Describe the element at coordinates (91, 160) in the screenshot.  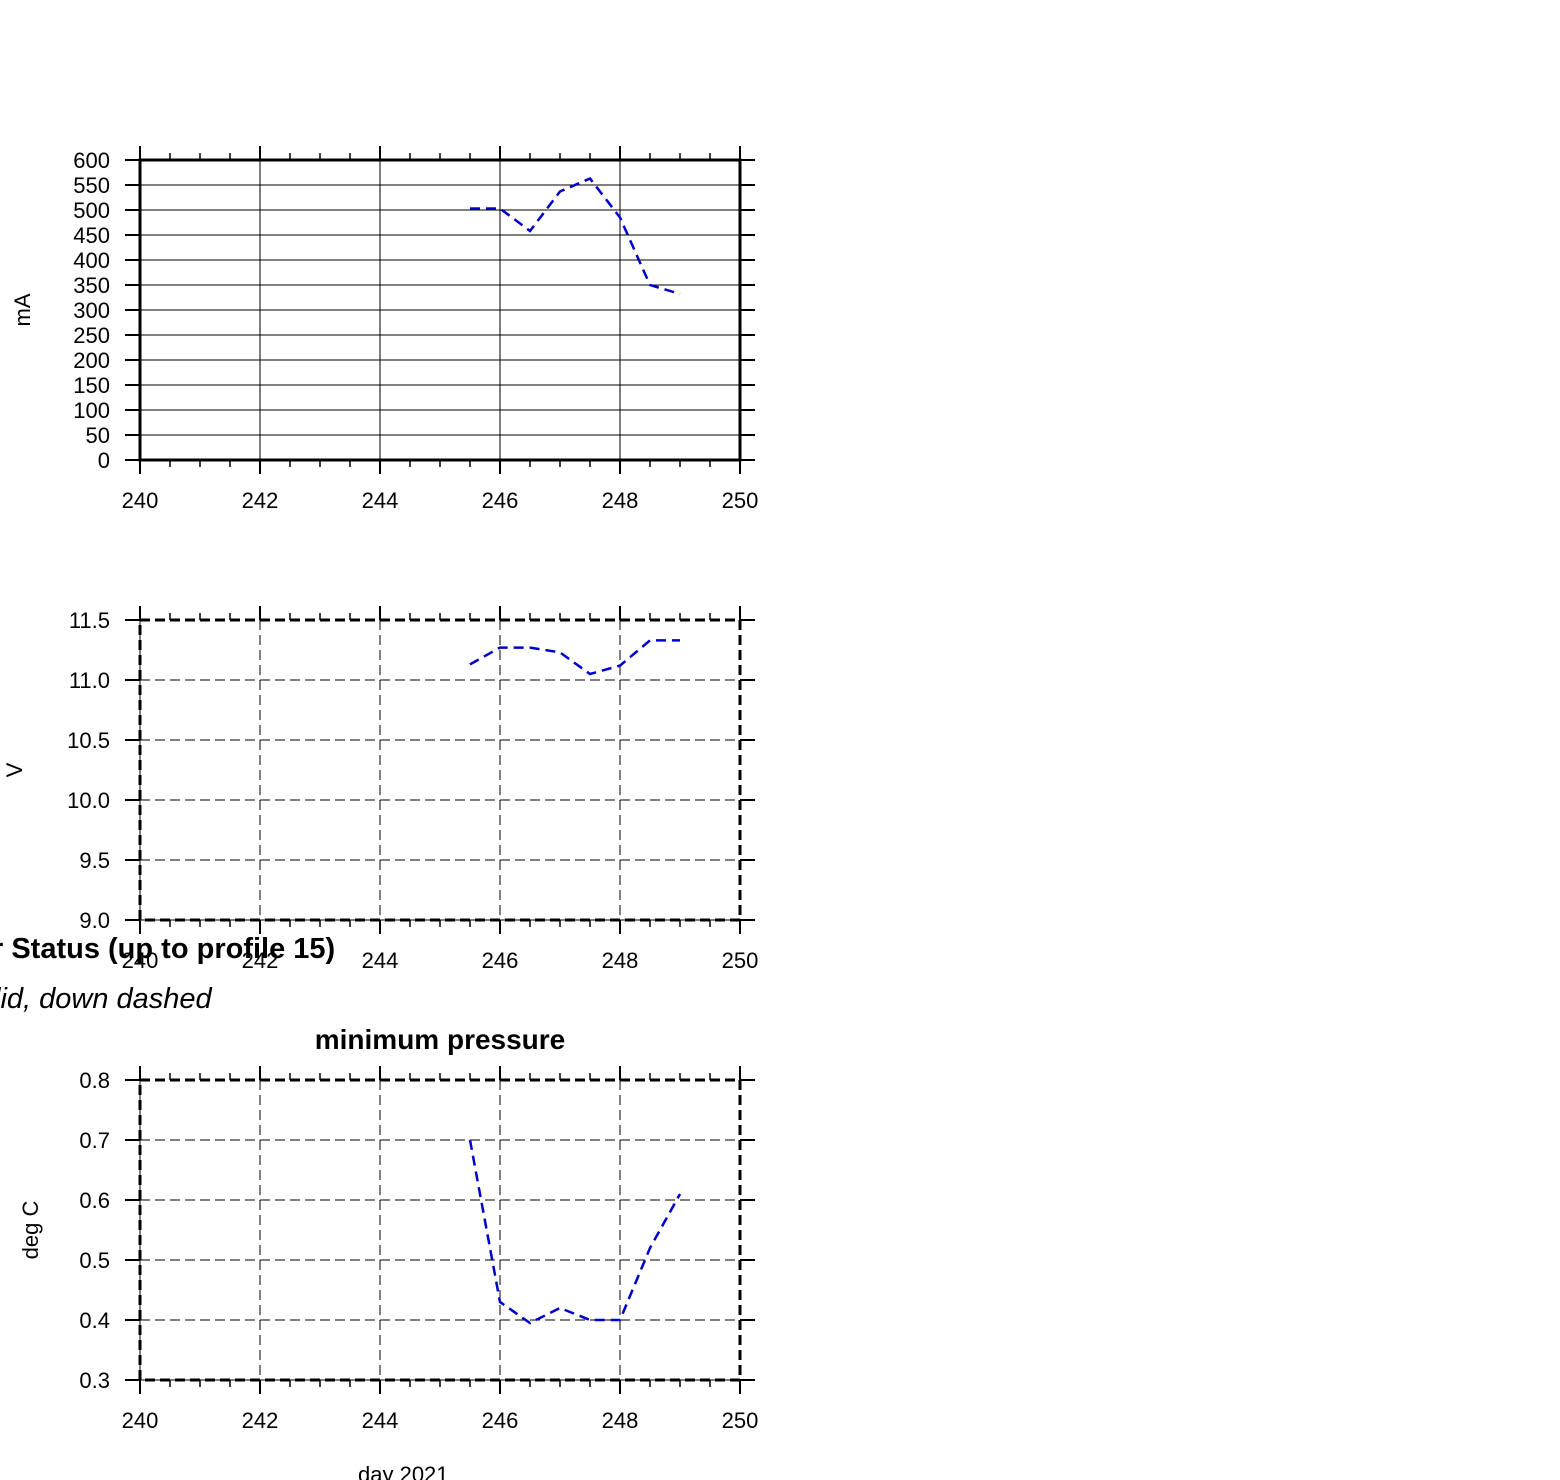
I see `y-tick-label: 600` at that location.